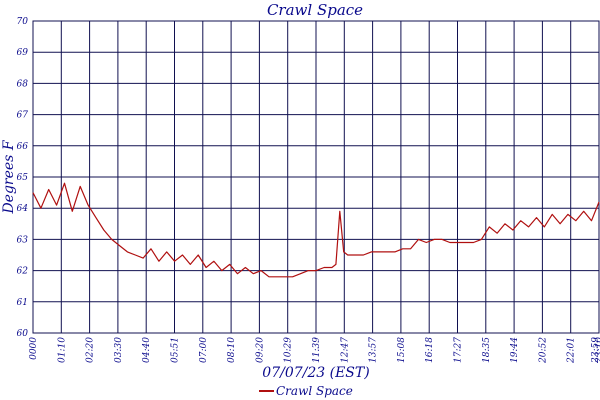  What do you see at coordinates (430, 350) in the screenshot?
I see `x-tick-label: 16:18` at bounding box center [430, 350].